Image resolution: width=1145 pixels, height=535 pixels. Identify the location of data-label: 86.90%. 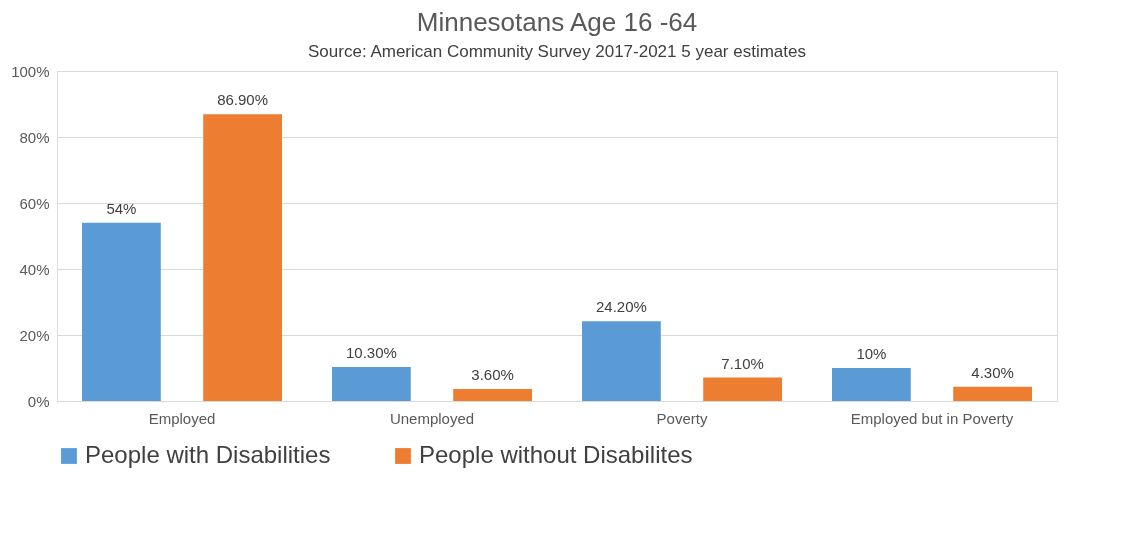
(243, 100).